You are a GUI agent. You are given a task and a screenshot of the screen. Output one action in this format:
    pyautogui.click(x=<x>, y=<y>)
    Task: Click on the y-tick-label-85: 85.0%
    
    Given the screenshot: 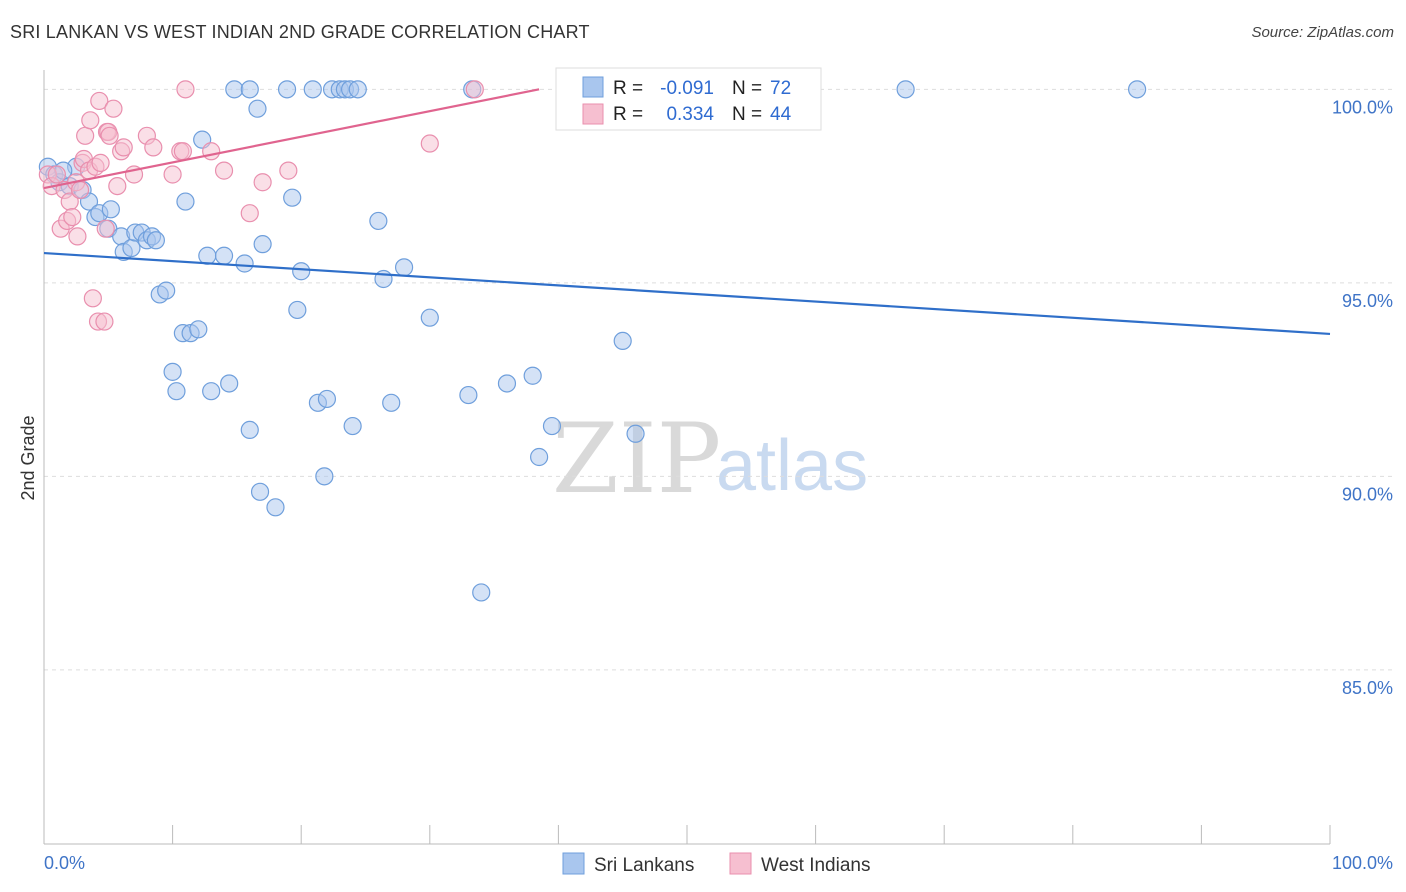 What is the action you would take?
    pyautogui.click(x=1367, y=688)
    